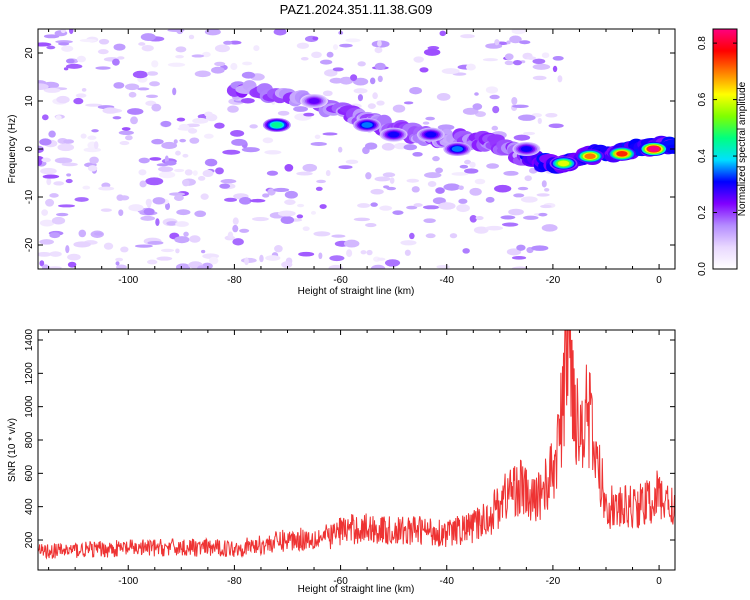  I want to click on colorbar-ticks: 0.0 0.2 0.4 0.6 0.8, so click(717, 156).